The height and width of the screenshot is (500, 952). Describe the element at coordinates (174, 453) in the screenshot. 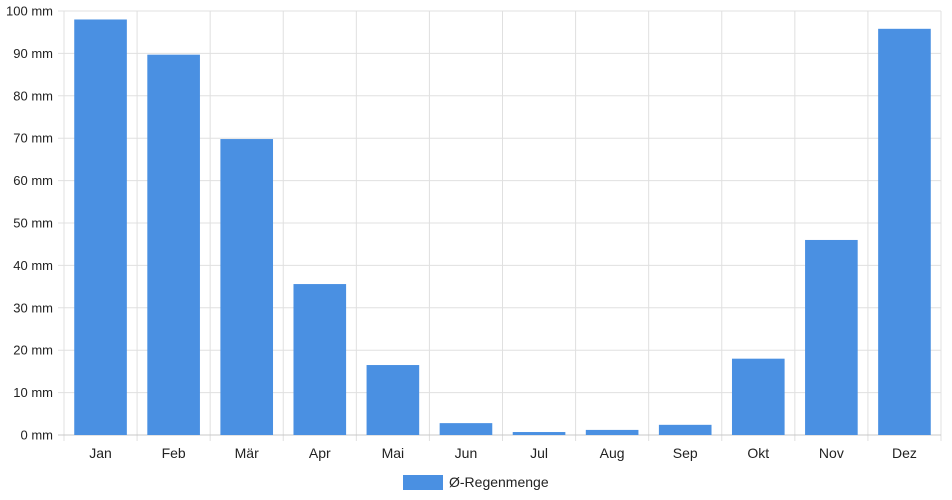

I see `x-tick-label: Feb` at that location.